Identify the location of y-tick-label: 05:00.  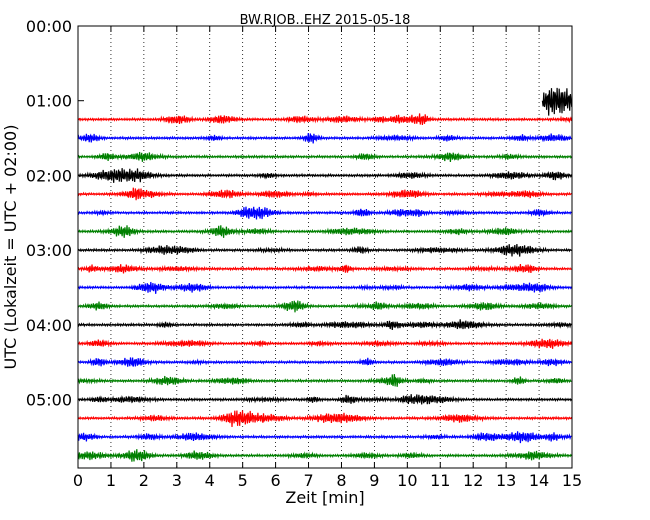
(49, 400).